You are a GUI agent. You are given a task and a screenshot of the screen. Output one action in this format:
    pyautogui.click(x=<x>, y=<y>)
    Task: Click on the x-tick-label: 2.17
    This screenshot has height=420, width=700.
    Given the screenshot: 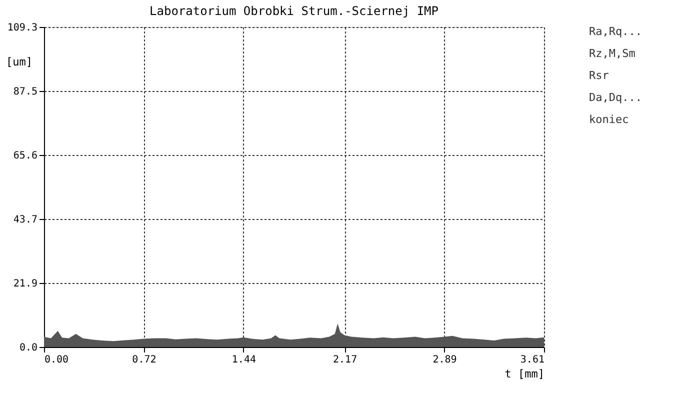 What is the action you would take?
    pyautogui.click(x=345, y=360)
    